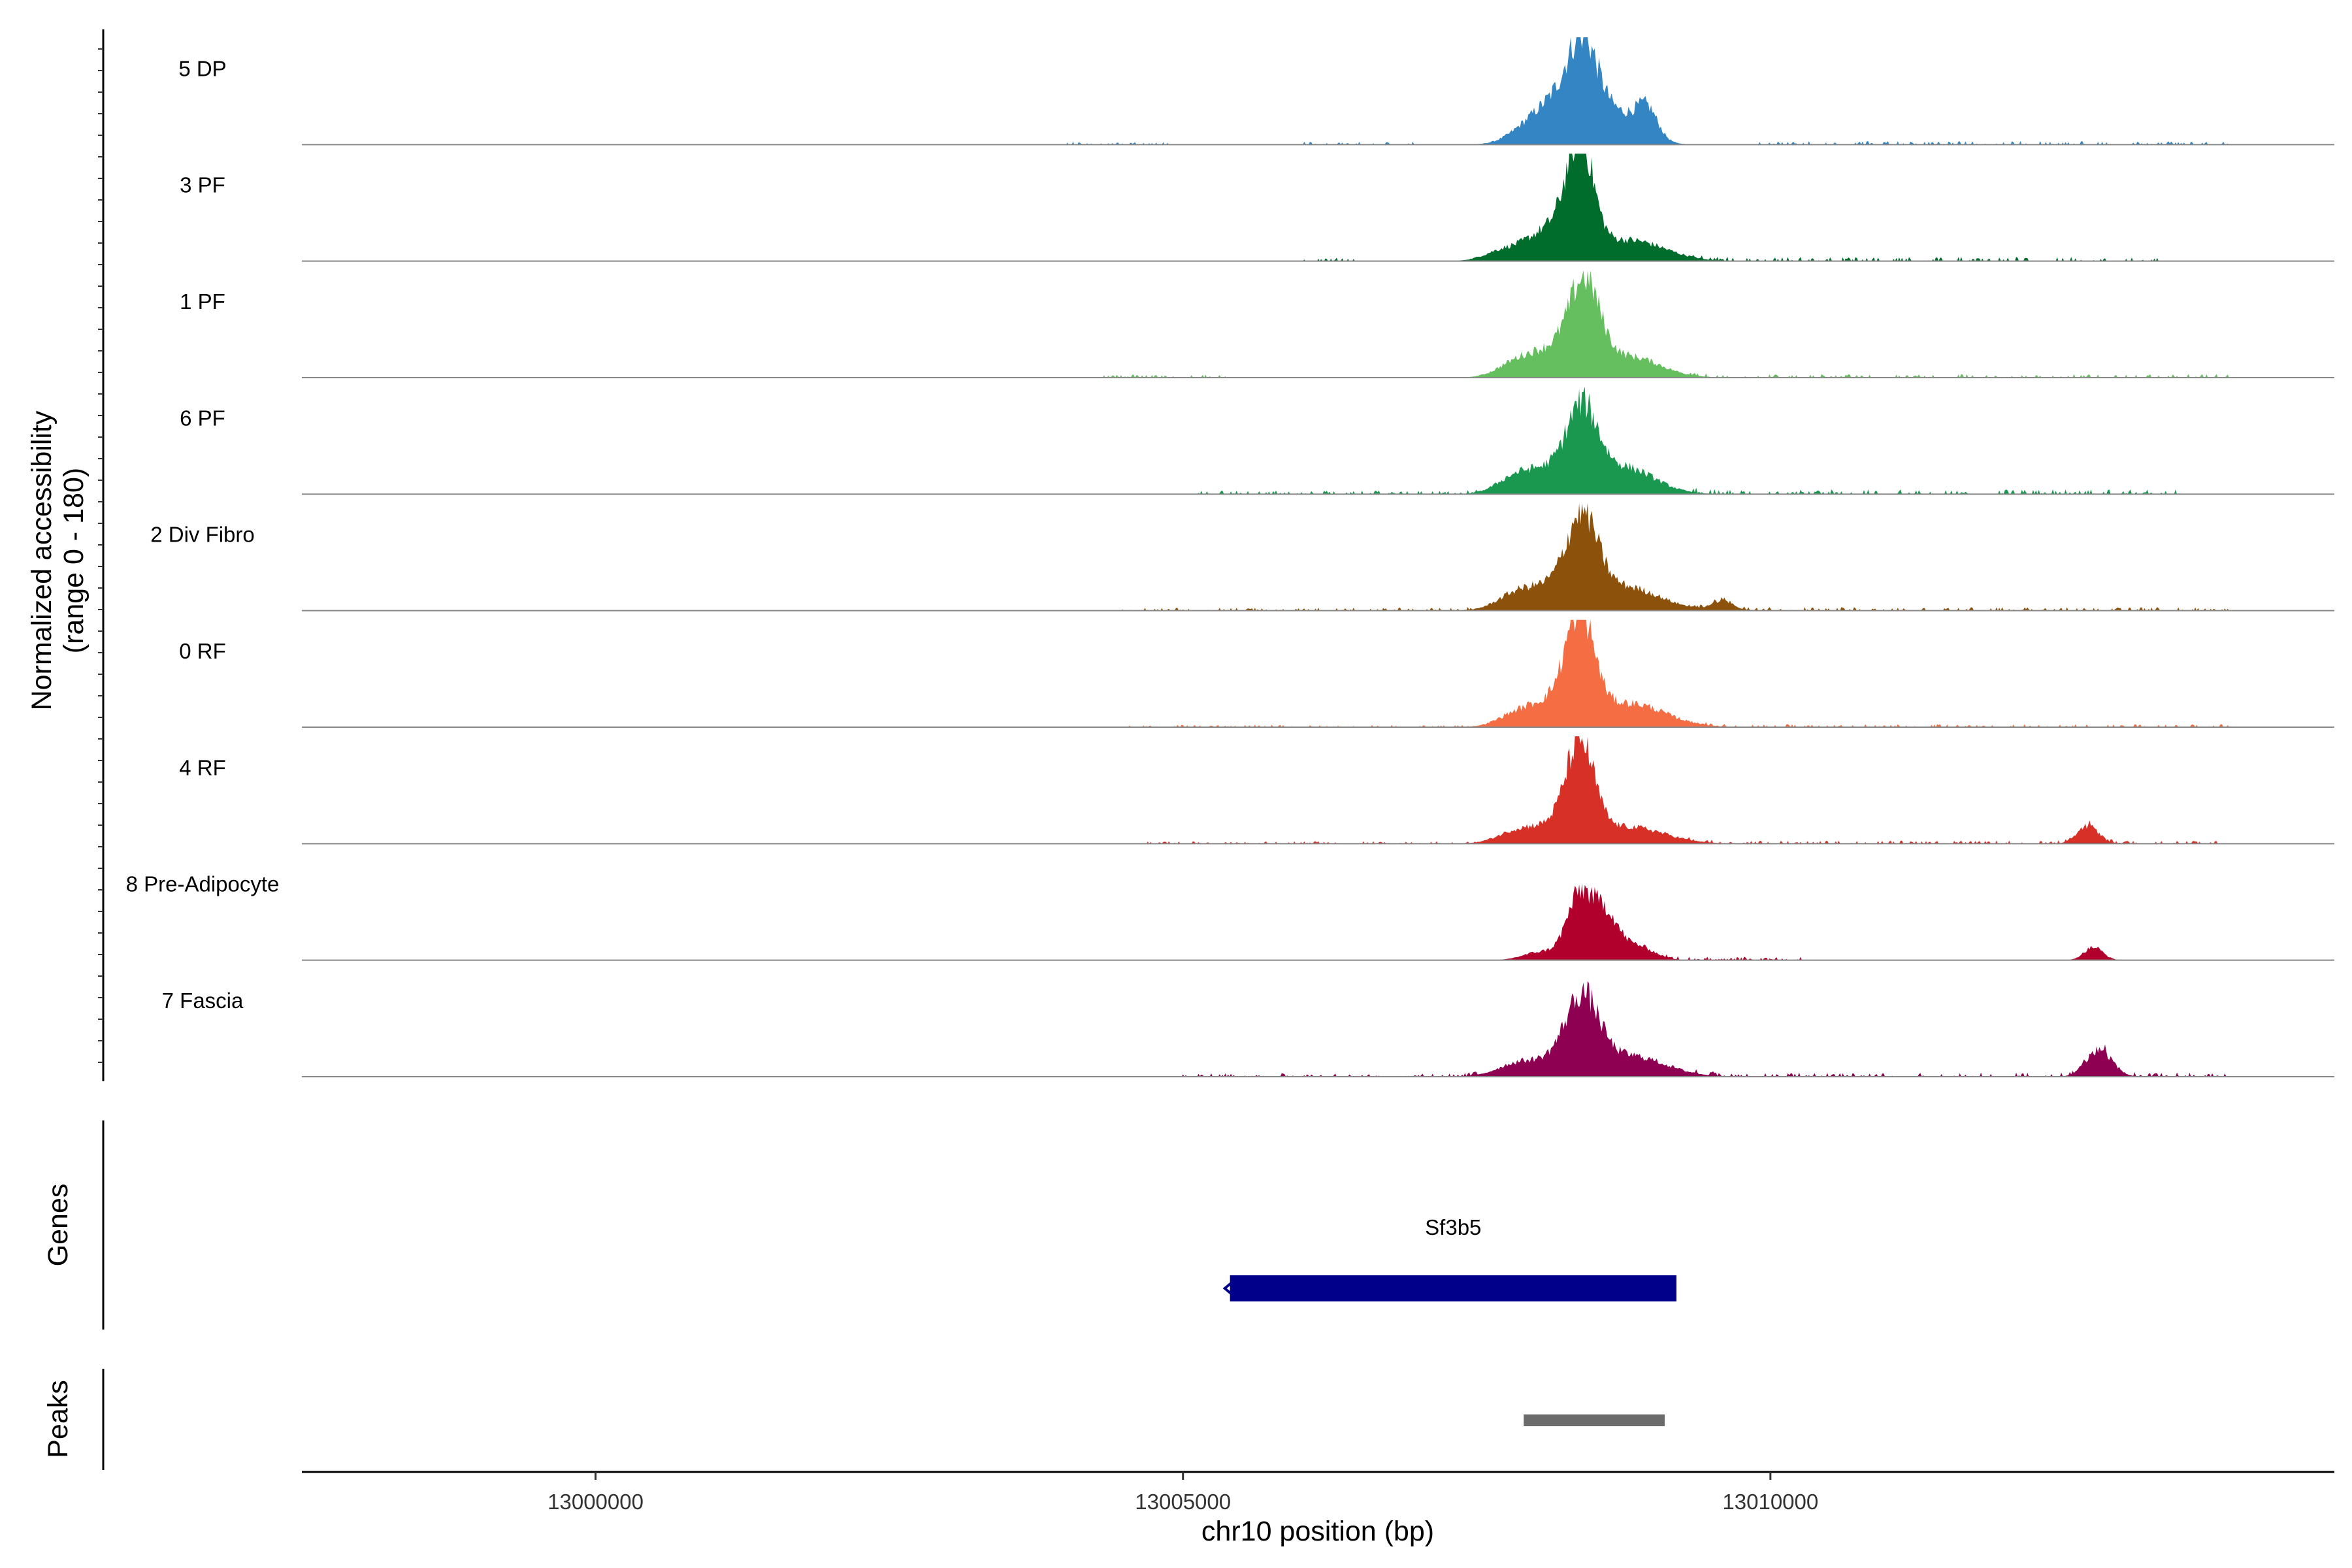  Describe the element at coordinates (1449, 1258) in the screenshot. I see `genes-track: Sf3b5` at that location.